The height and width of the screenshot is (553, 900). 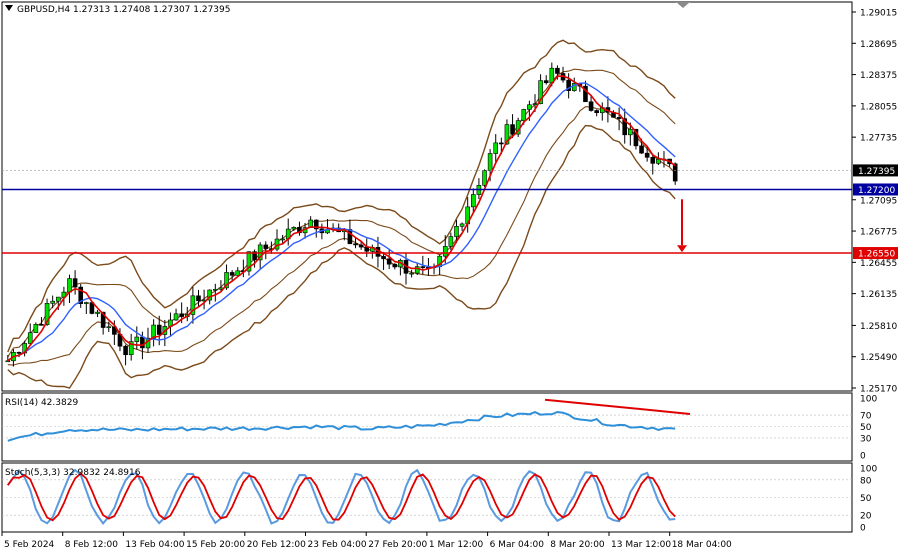 I want to click on rsi-panel, so click(x=427, y=427).